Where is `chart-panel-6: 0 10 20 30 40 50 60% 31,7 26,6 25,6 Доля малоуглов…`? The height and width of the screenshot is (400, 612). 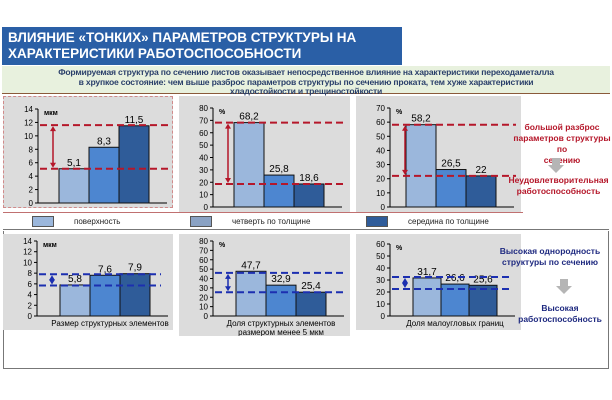 chart-panel-6: 0 10 20 30 40 50 60% 31,7 26,6 25,6 Доля малоуглов… is located at coordinates (438, 282).